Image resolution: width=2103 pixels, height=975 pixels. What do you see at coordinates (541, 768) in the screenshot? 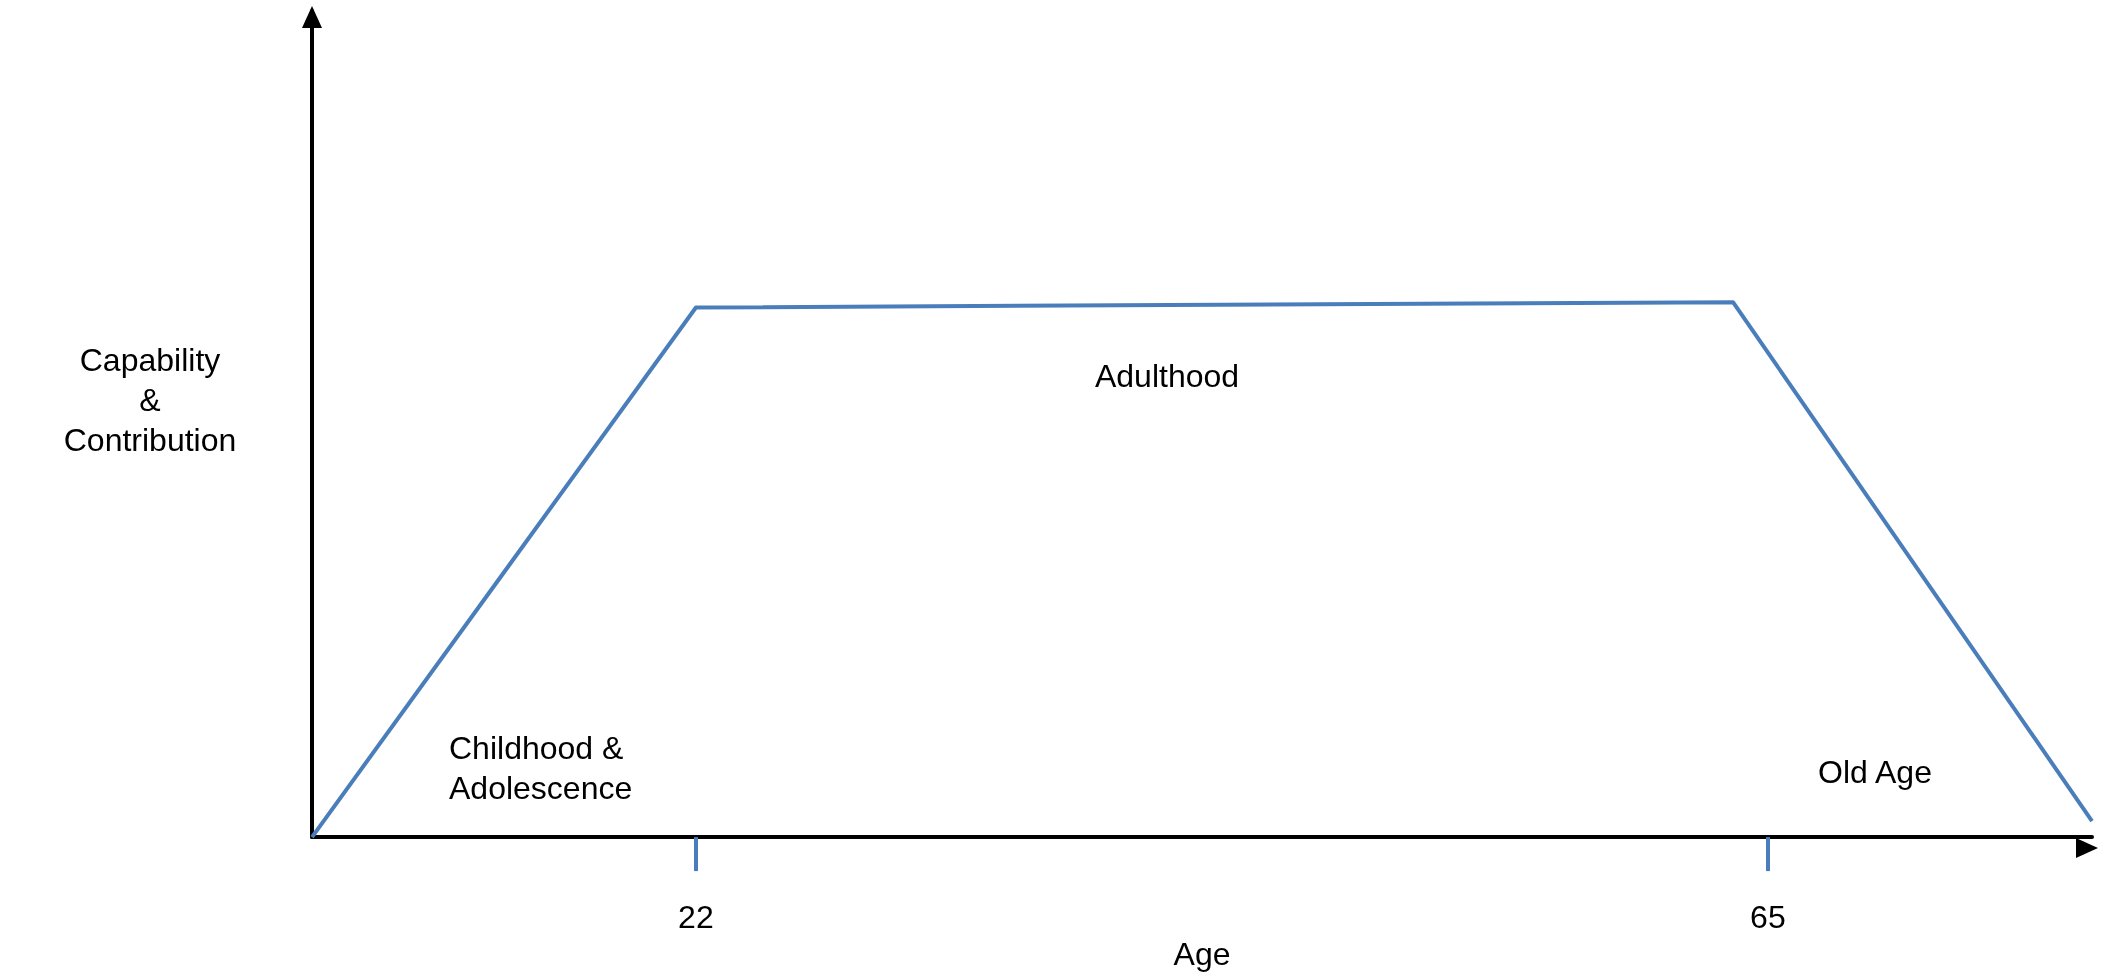
I see `annotation: Childhood & Adolescence` at bounding box center [541, 768].